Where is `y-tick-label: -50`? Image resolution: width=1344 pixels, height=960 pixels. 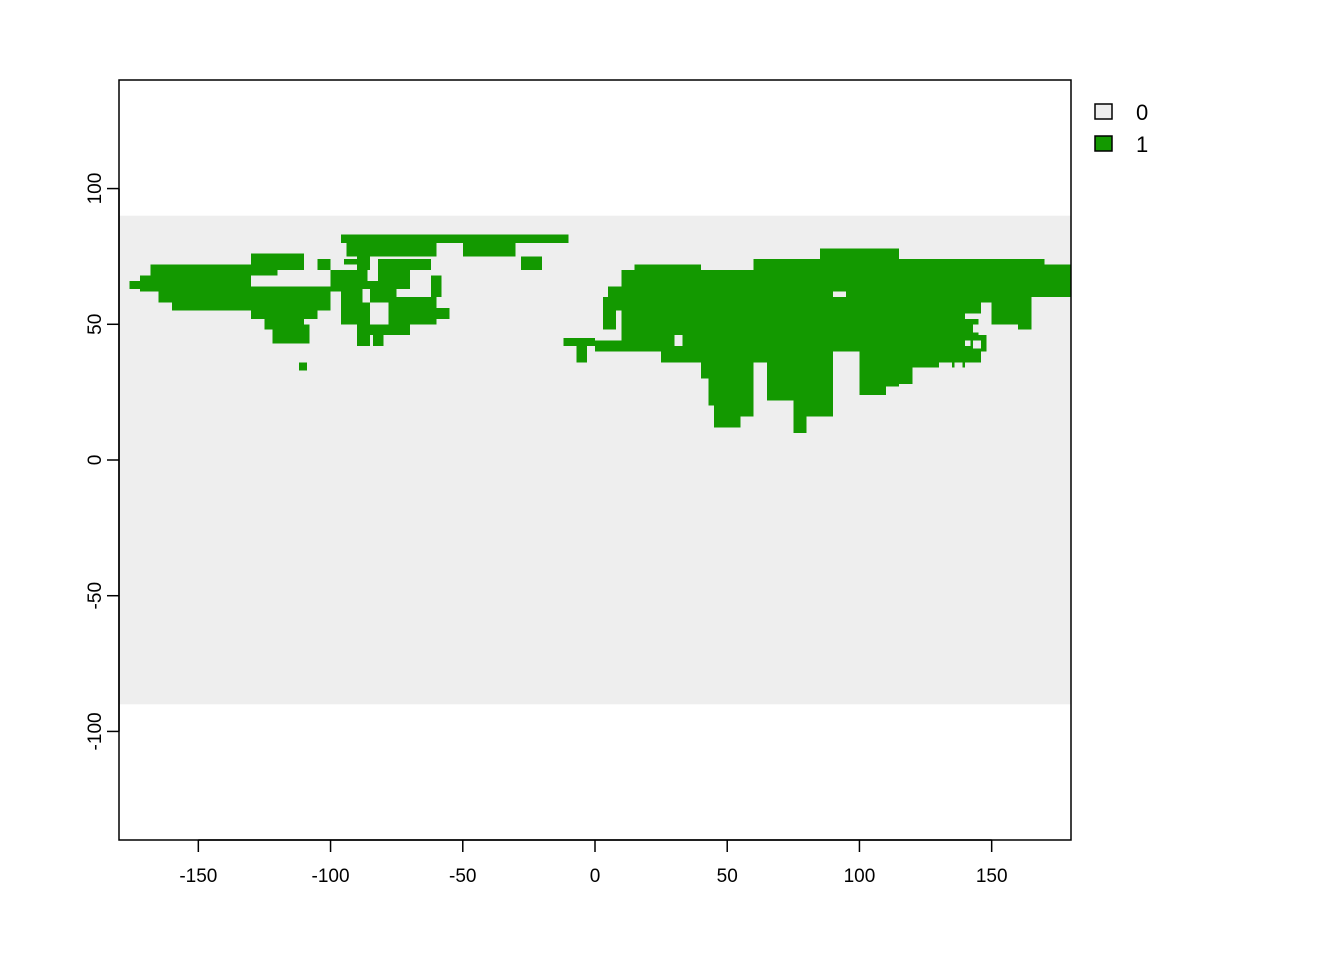 y-tick-label: -50 is located at coordinates (95, 595).